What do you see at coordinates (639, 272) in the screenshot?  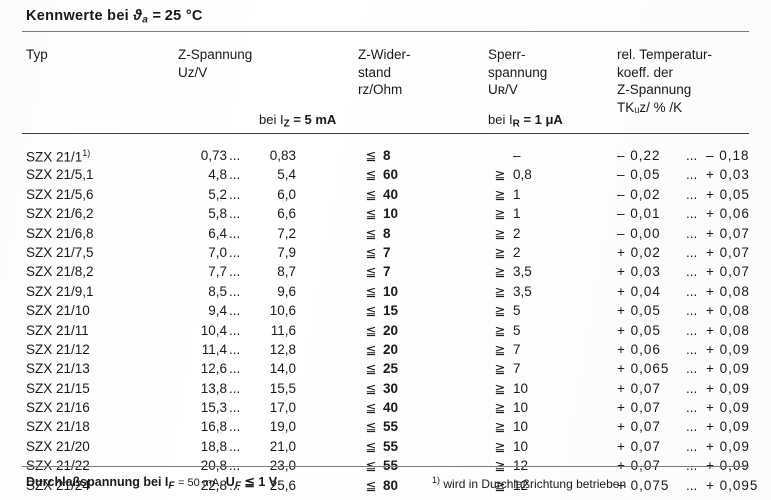 I see `cell-tk-min: + 0,03` at bounding box center [639, 272].